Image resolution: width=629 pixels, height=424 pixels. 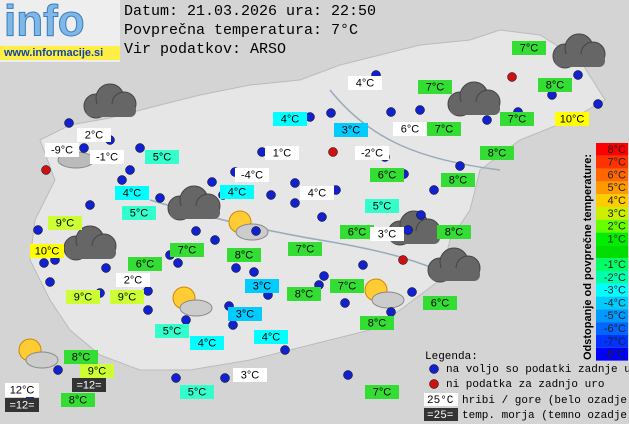 I want to click on station-label: =12=, so click(x=88, y=385).